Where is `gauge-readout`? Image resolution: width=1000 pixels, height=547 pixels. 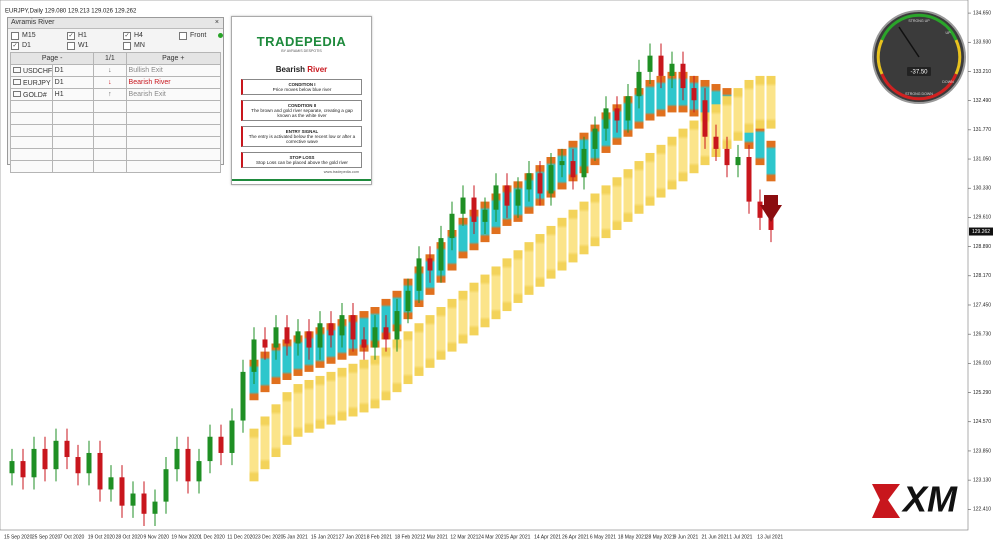
gauge-readout is located at coordinates (919, 71).